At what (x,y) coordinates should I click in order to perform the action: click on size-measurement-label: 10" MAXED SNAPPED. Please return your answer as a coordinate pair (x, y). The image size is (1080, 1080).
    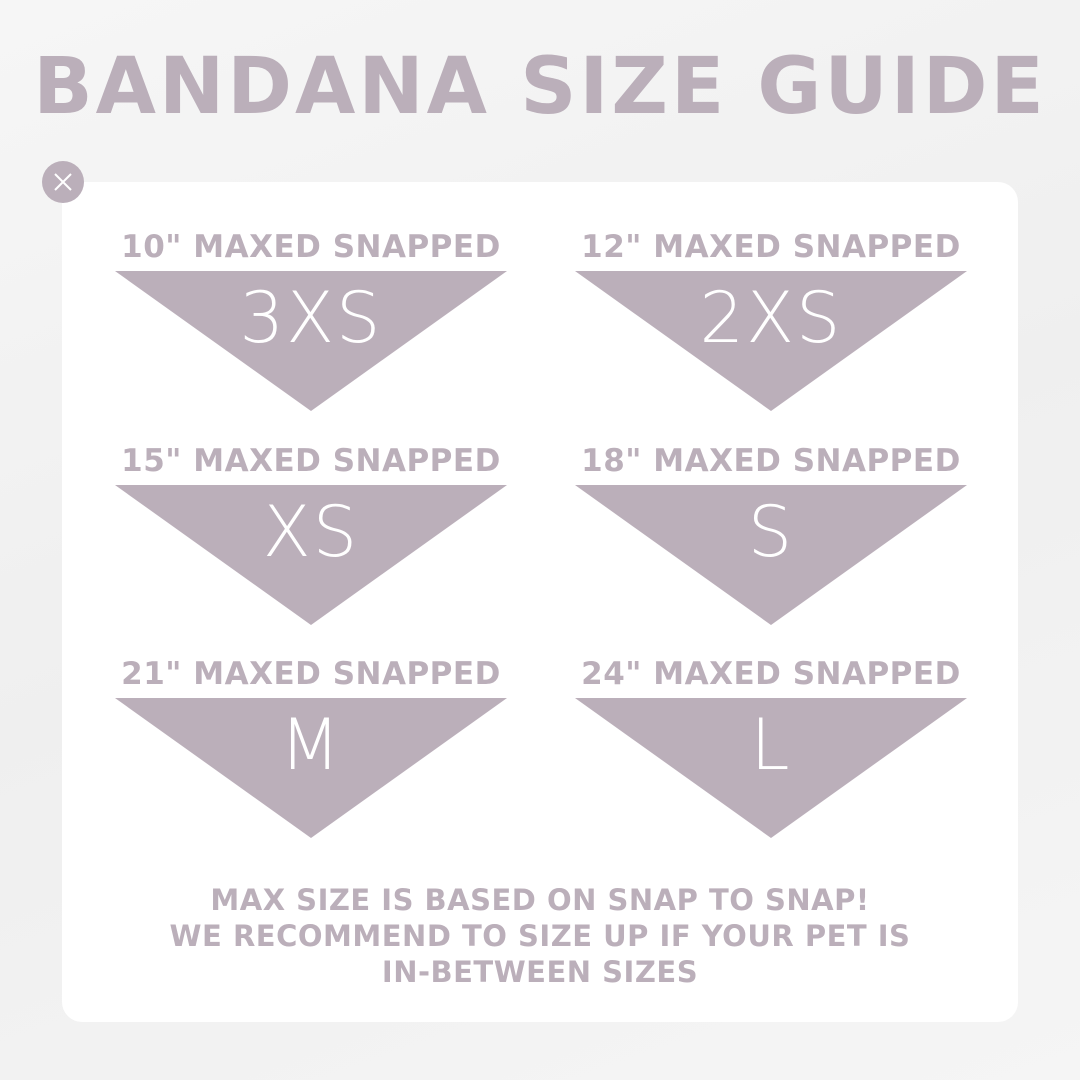
    Looking at the image, I should click on (311, 247).